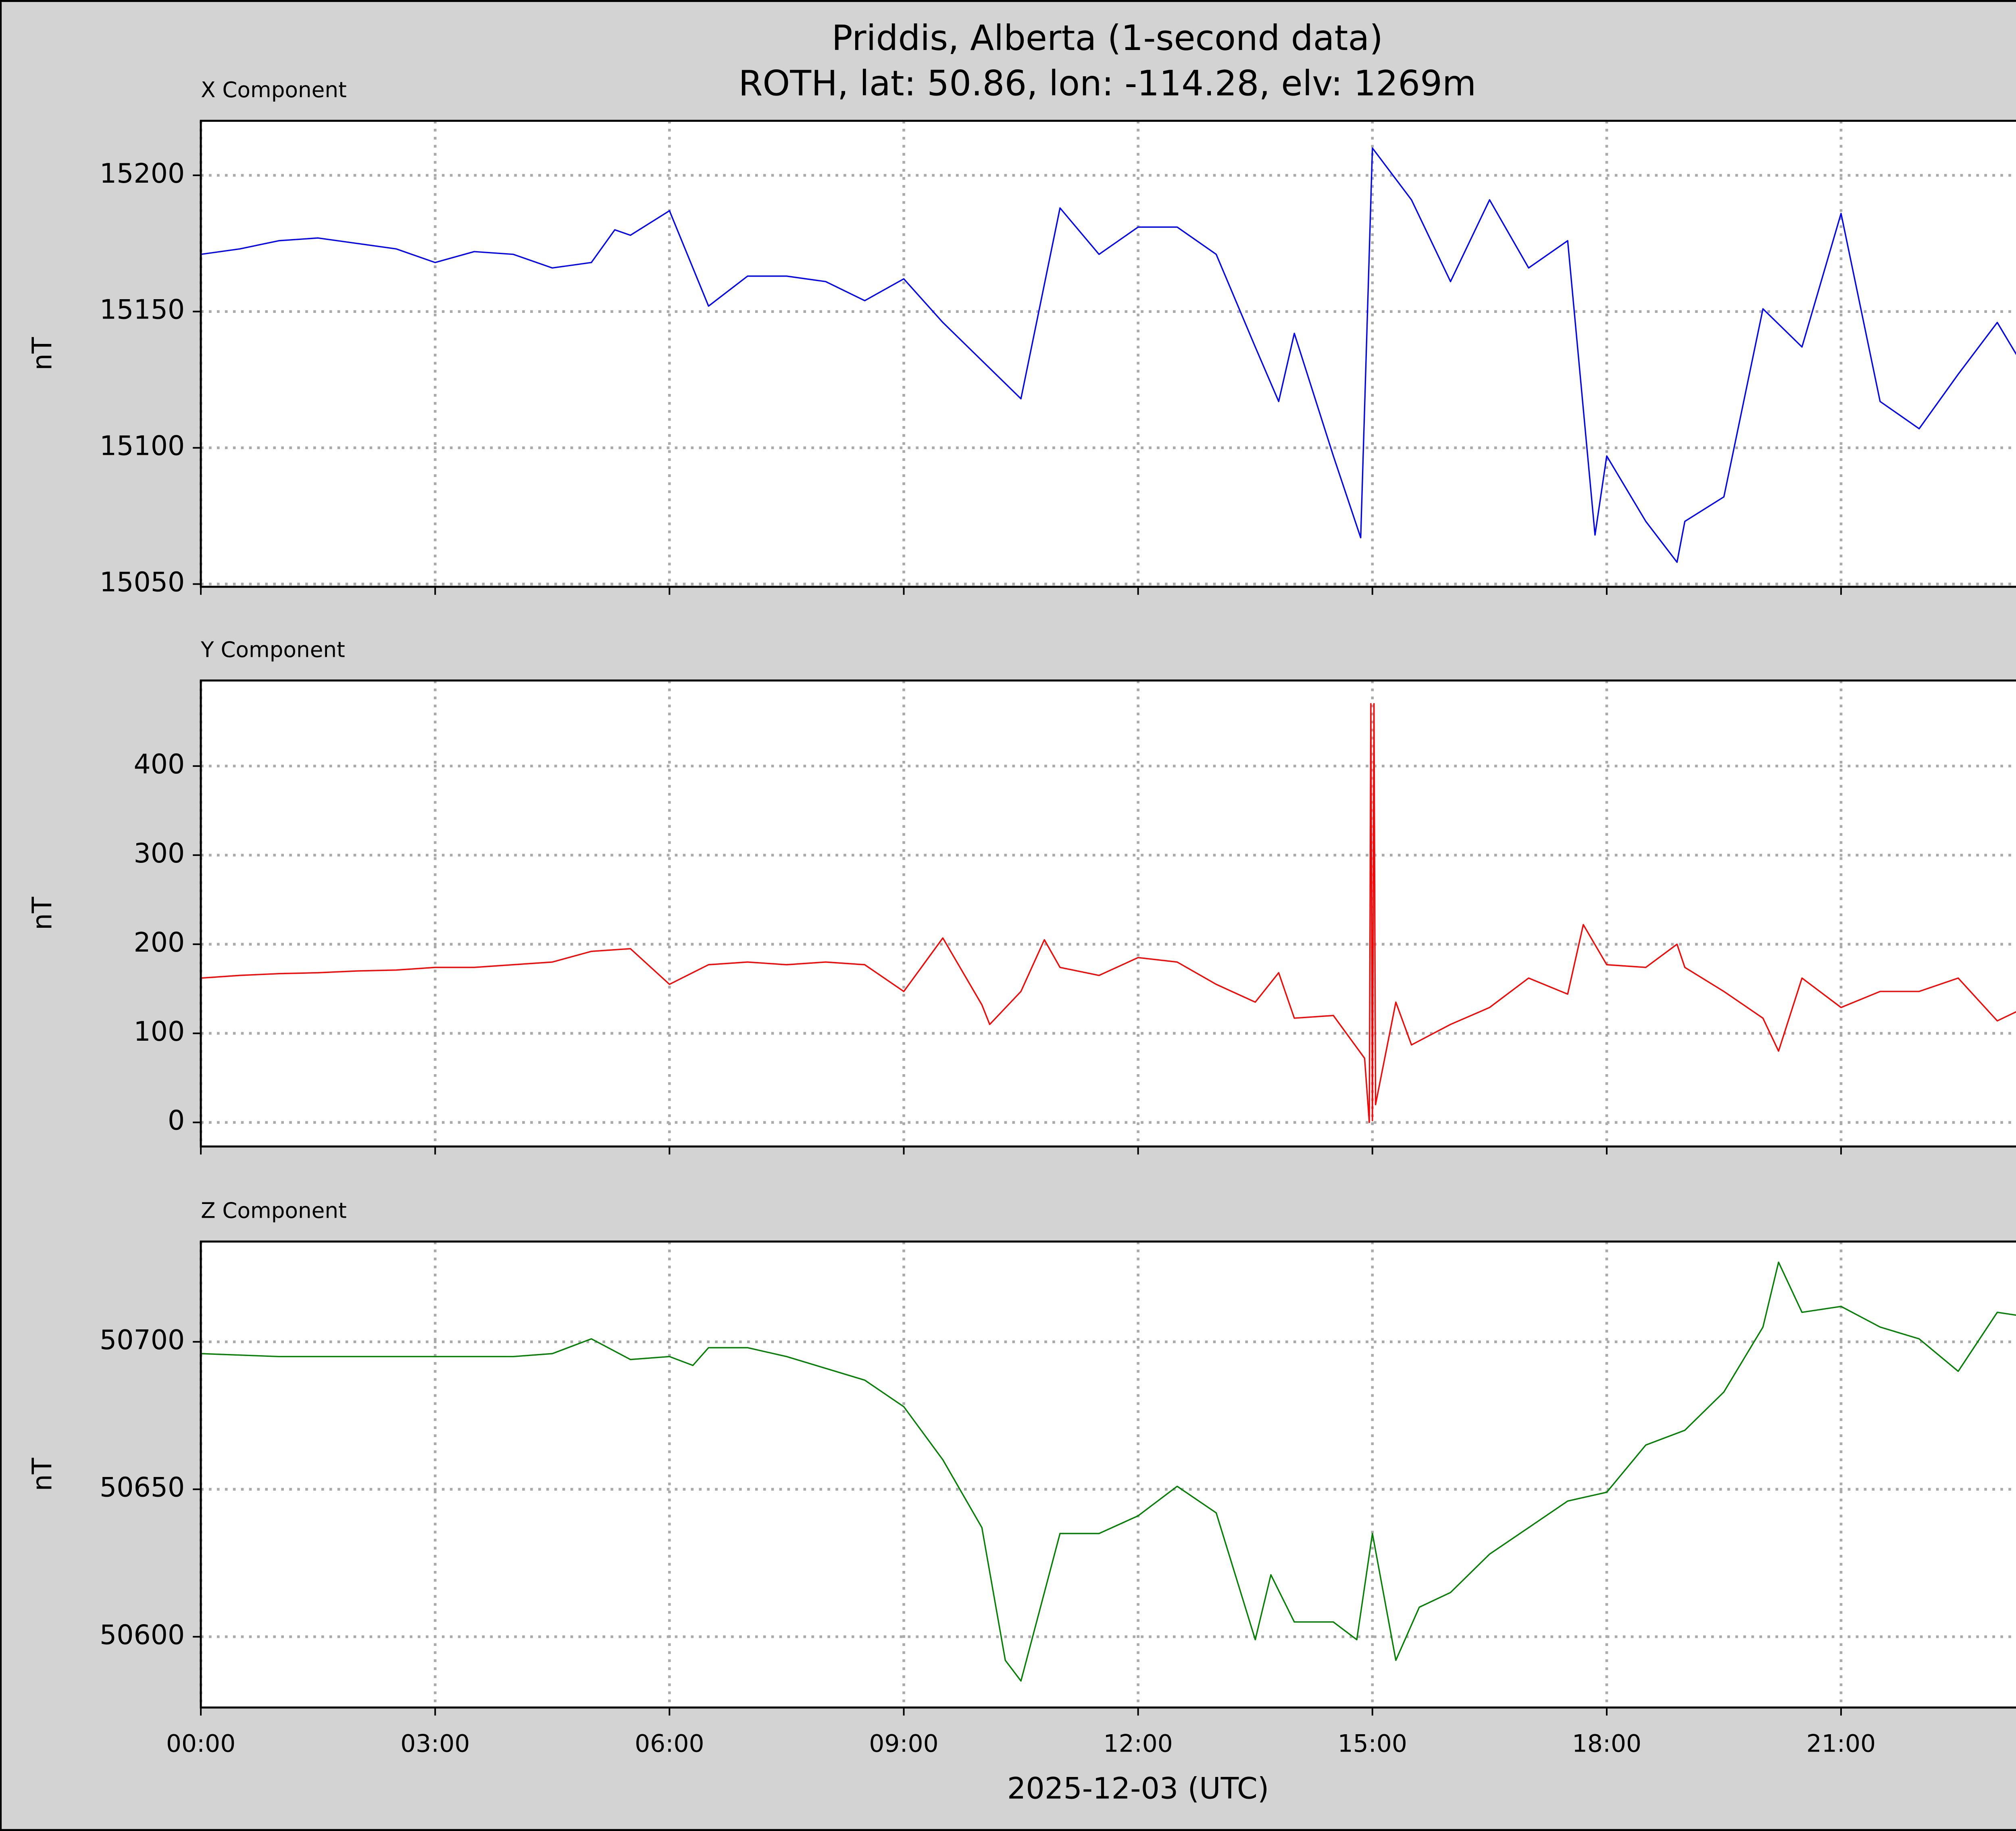  Describe the element at coordinates (1372, 1744) in the screenshot. I see `x-tick-label: 15:00` at that location.